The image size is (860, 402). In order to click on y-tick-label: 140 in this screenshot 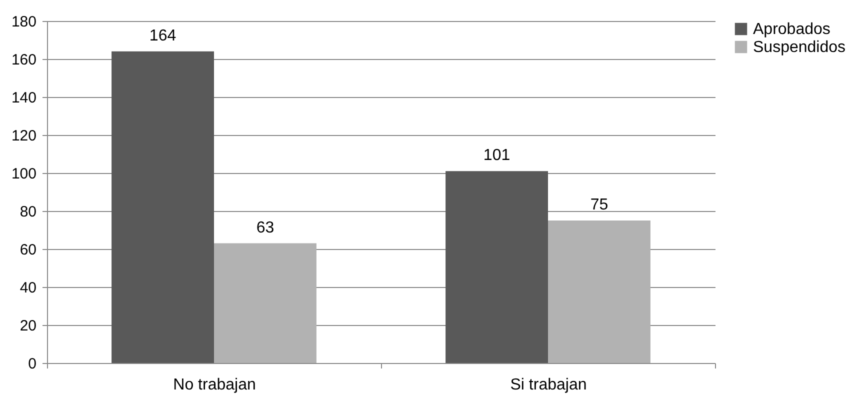, I will do `click(23, 98)`.